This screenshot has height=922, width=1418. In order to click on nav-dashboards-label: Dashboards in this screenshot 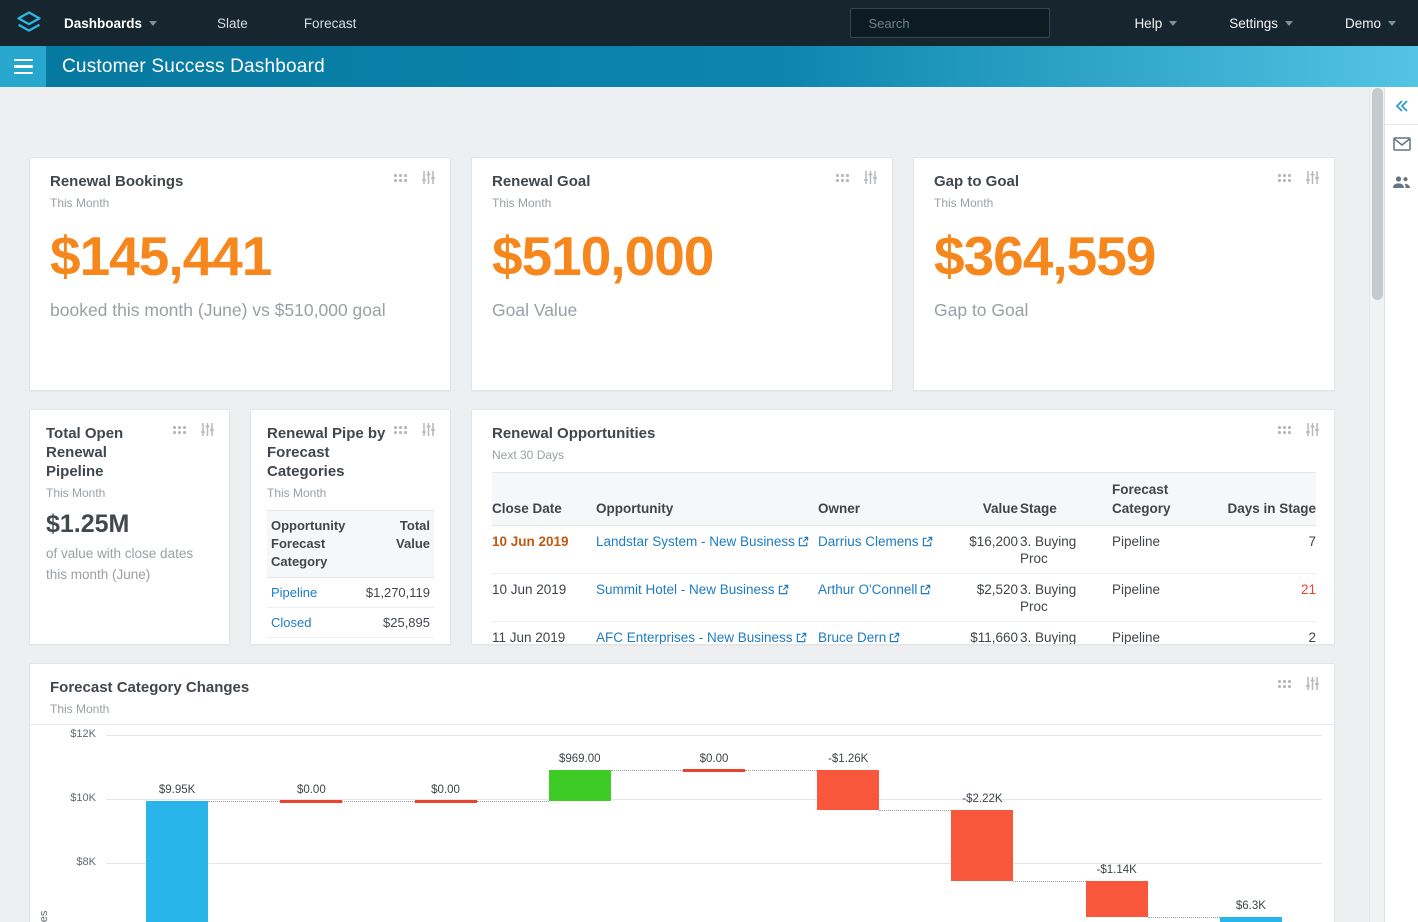, I will do `click(103, 23)`.